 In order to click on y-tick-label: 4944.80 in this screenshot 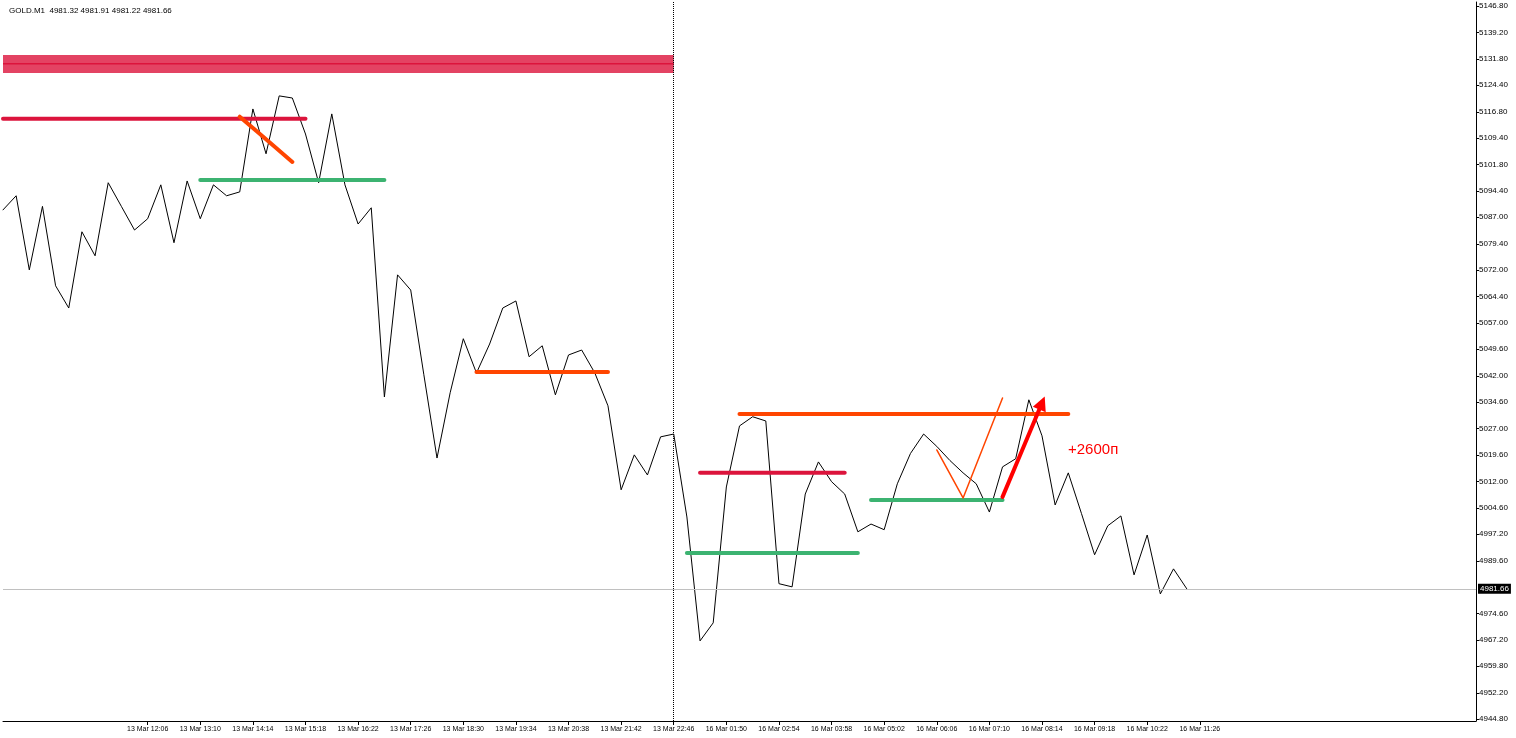, I will do `click(1494, 719)`.